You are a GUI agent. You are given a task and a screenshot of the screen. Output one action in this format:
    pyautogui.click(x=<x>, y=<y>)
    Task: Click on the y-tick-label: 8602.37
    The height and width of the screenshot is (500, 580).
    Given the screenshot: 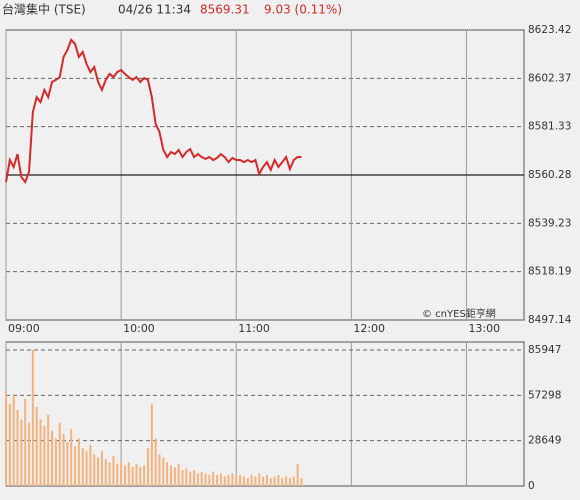 What is the action you would take?
    pyautogui.click(x=549, y=78)
    